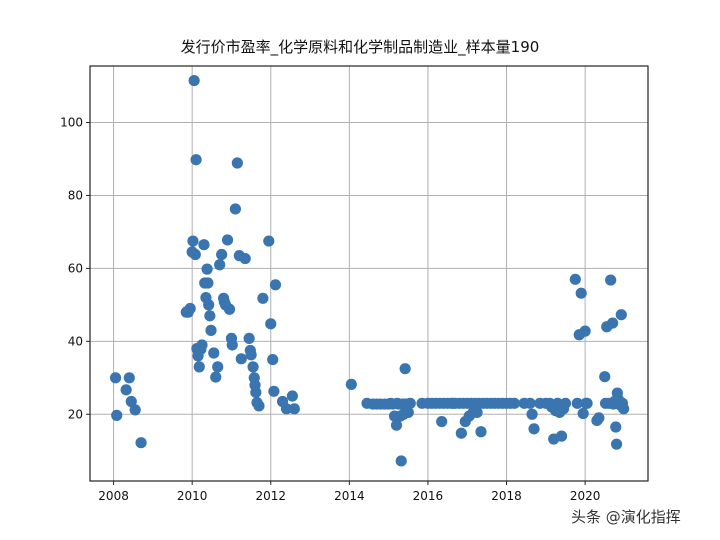 This screenshot has width=720, height=540. What do you see at coordinates (428, 496) in the screenshot?
I see `x-tick-label: 2016` at bounding box center [428, 496].